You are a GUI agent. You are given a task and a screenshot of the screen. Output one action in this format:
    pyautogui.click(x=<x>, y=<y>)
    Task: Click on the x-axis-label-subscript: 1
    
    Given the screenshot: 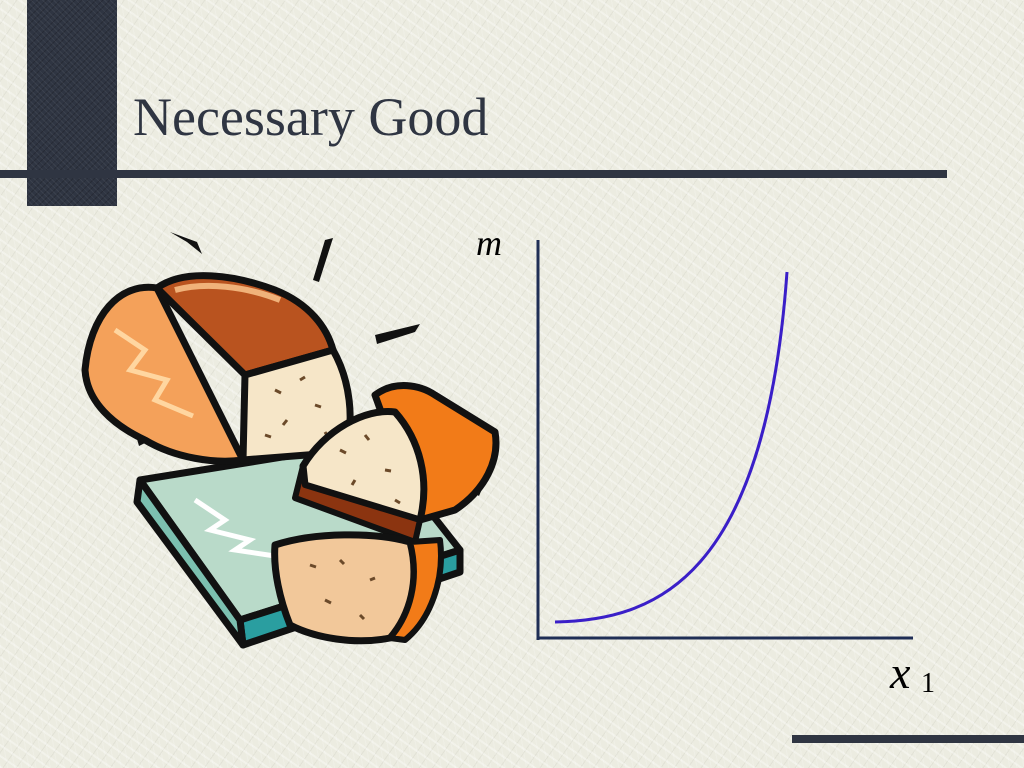 What is the action you would take?
    pyautogui.click(x=928, y=683)
    